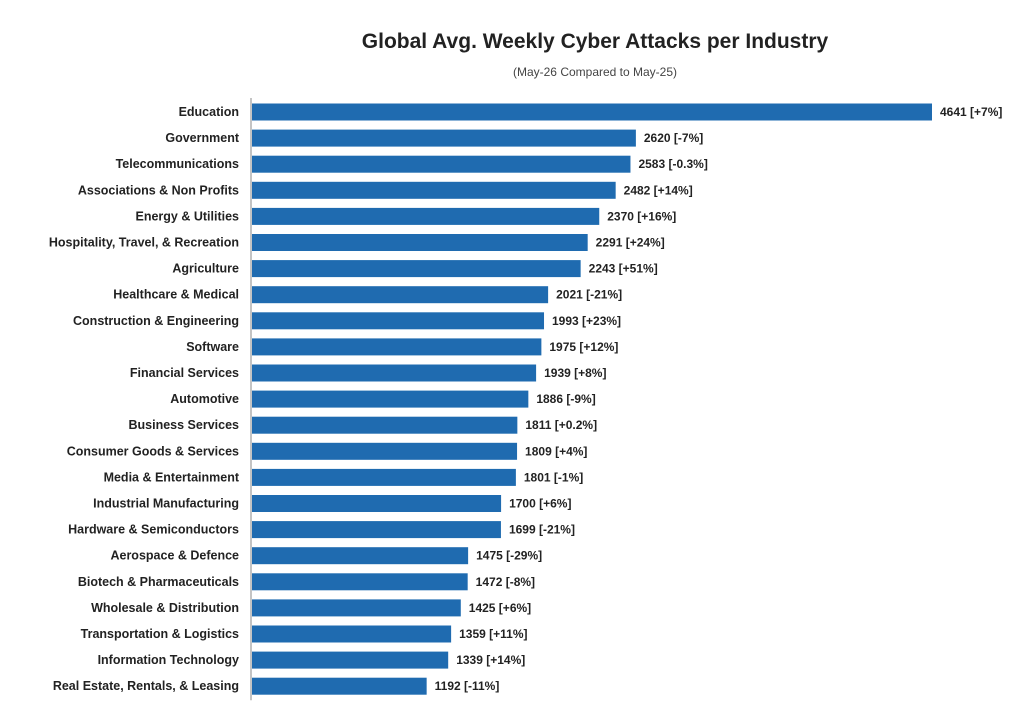  I want to click on chart-subtitle: (May-26 Compared to May-25), so click(595, 72).